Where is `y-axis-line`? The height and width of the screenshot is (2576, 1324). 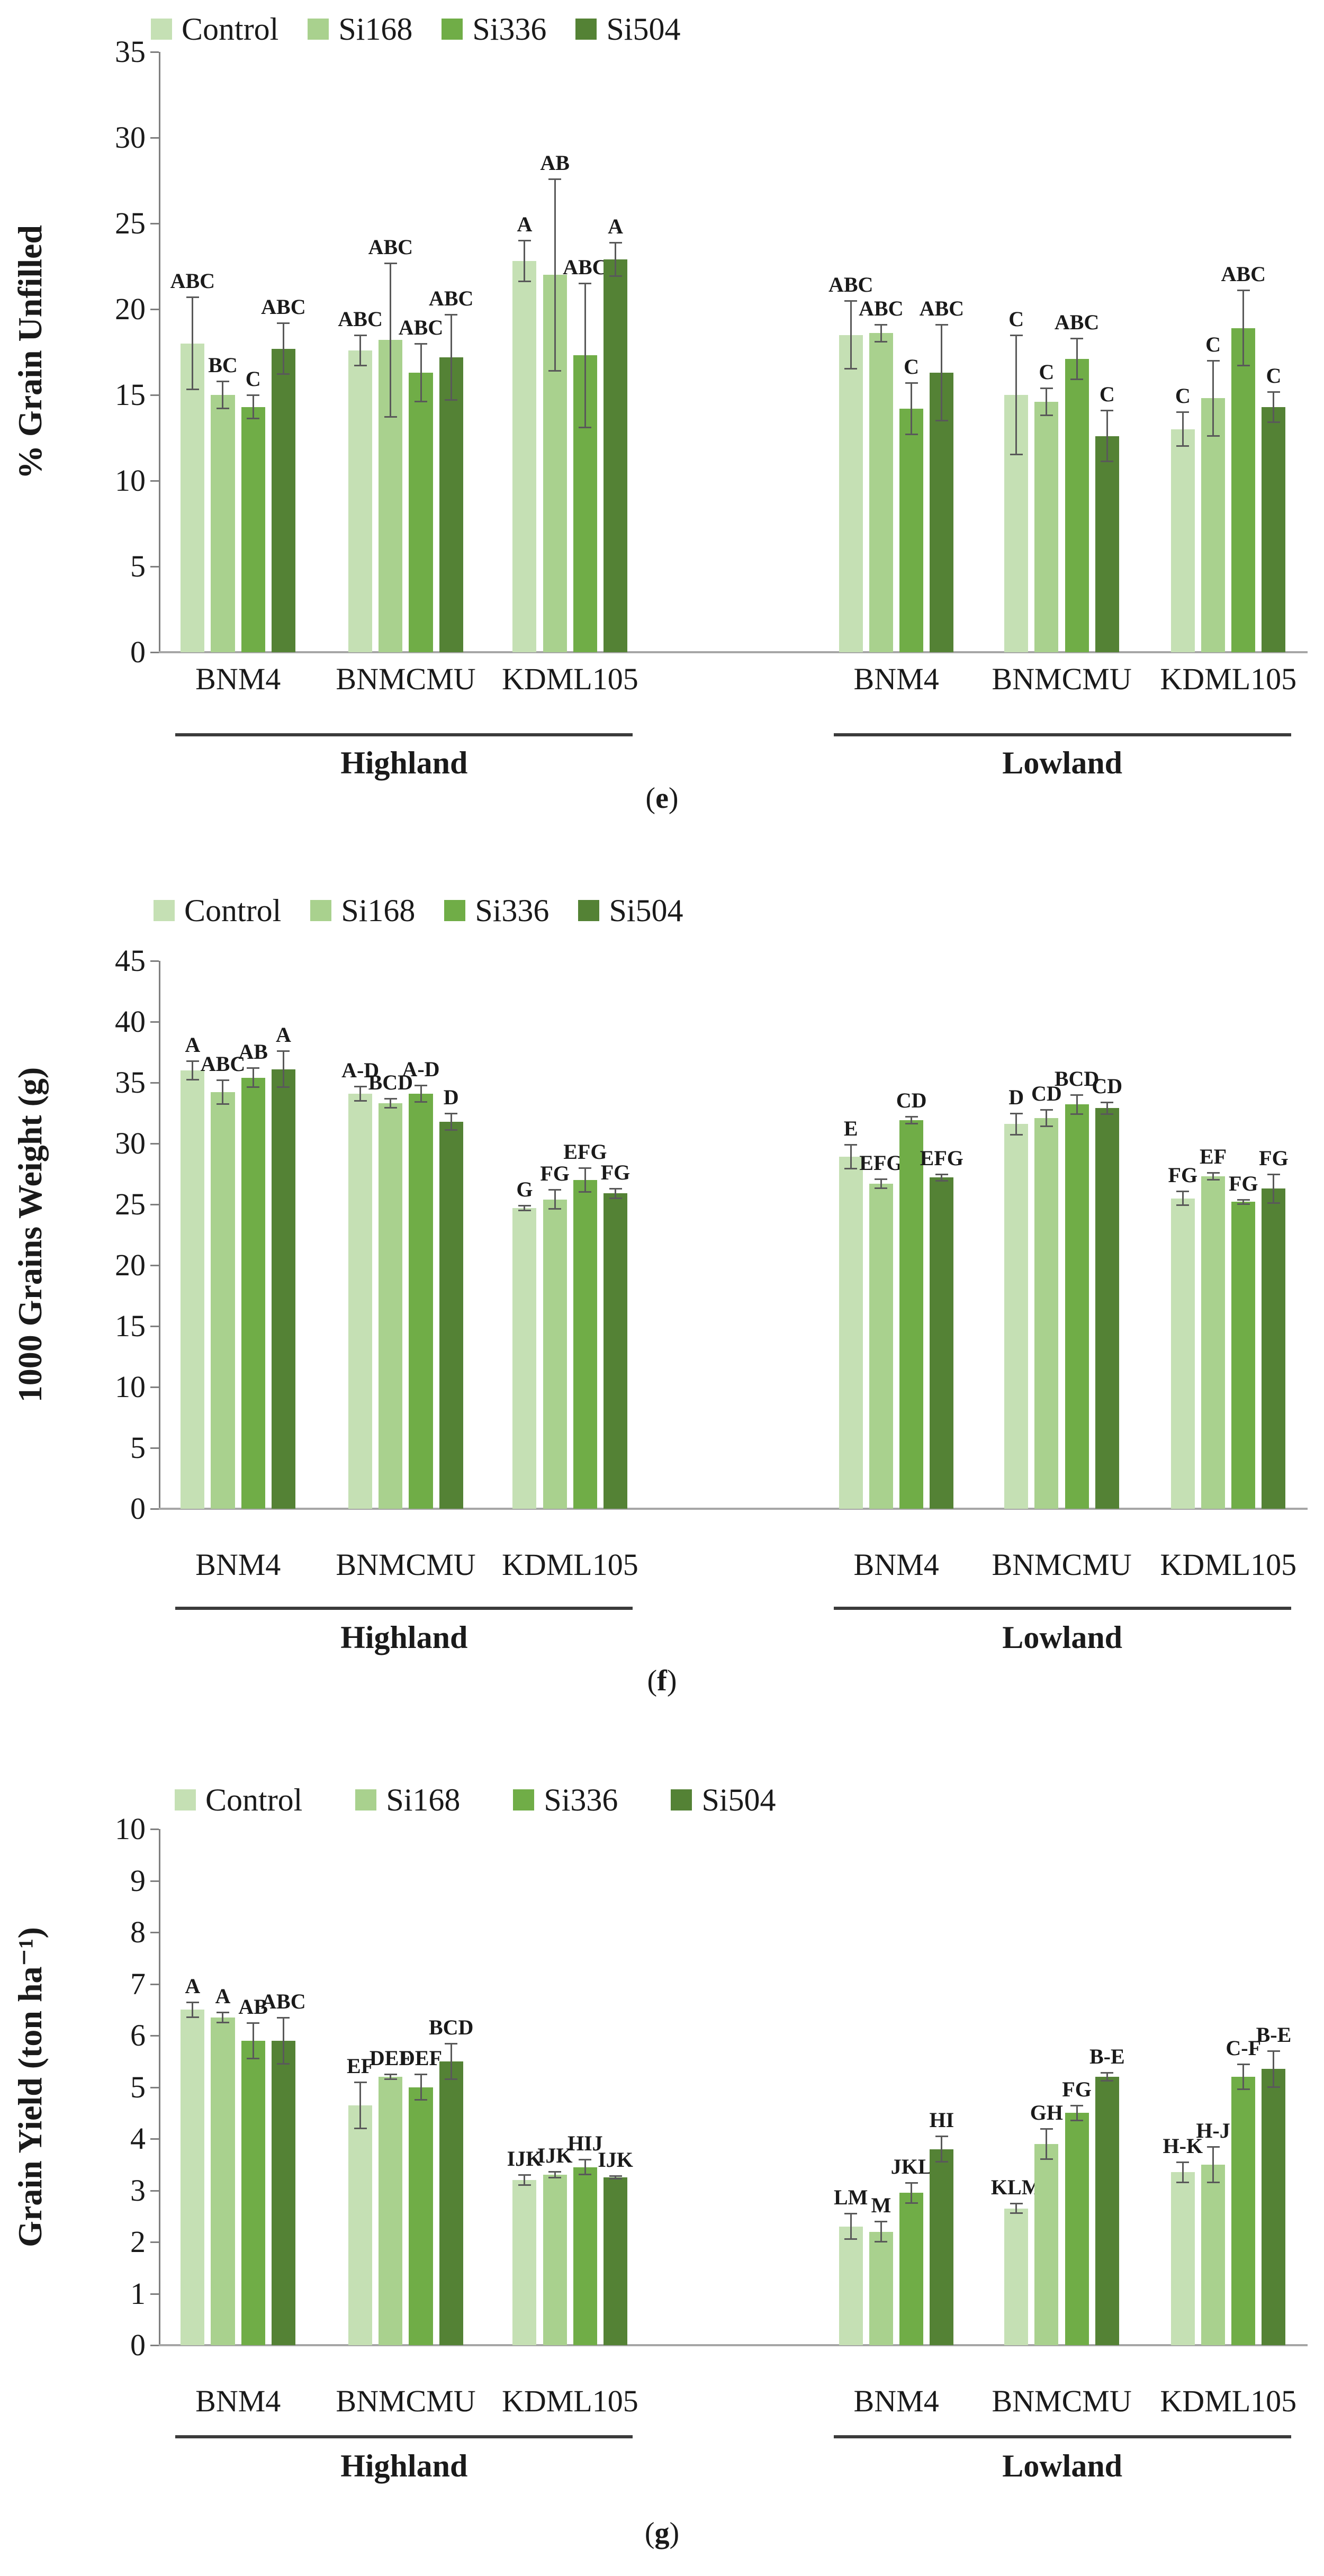 y-axis-line is located at coordinates (159, 1235).